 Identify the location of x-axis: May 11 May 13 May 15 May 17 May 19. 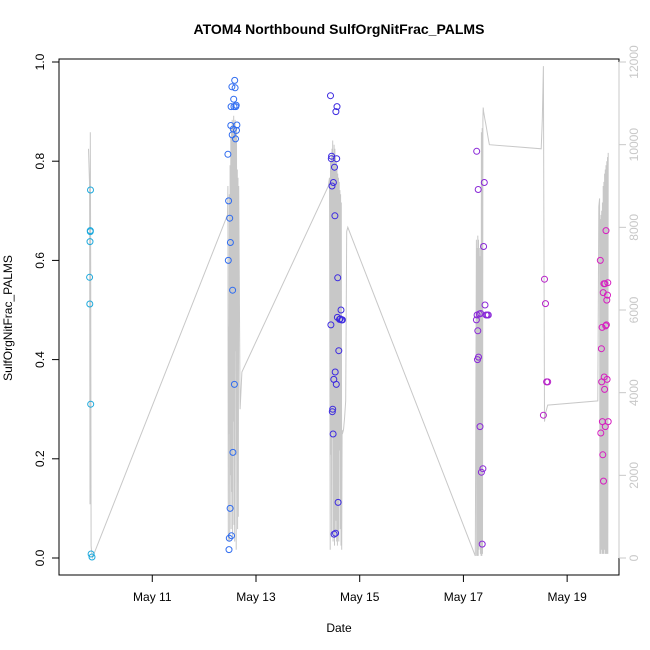
(360, 589).